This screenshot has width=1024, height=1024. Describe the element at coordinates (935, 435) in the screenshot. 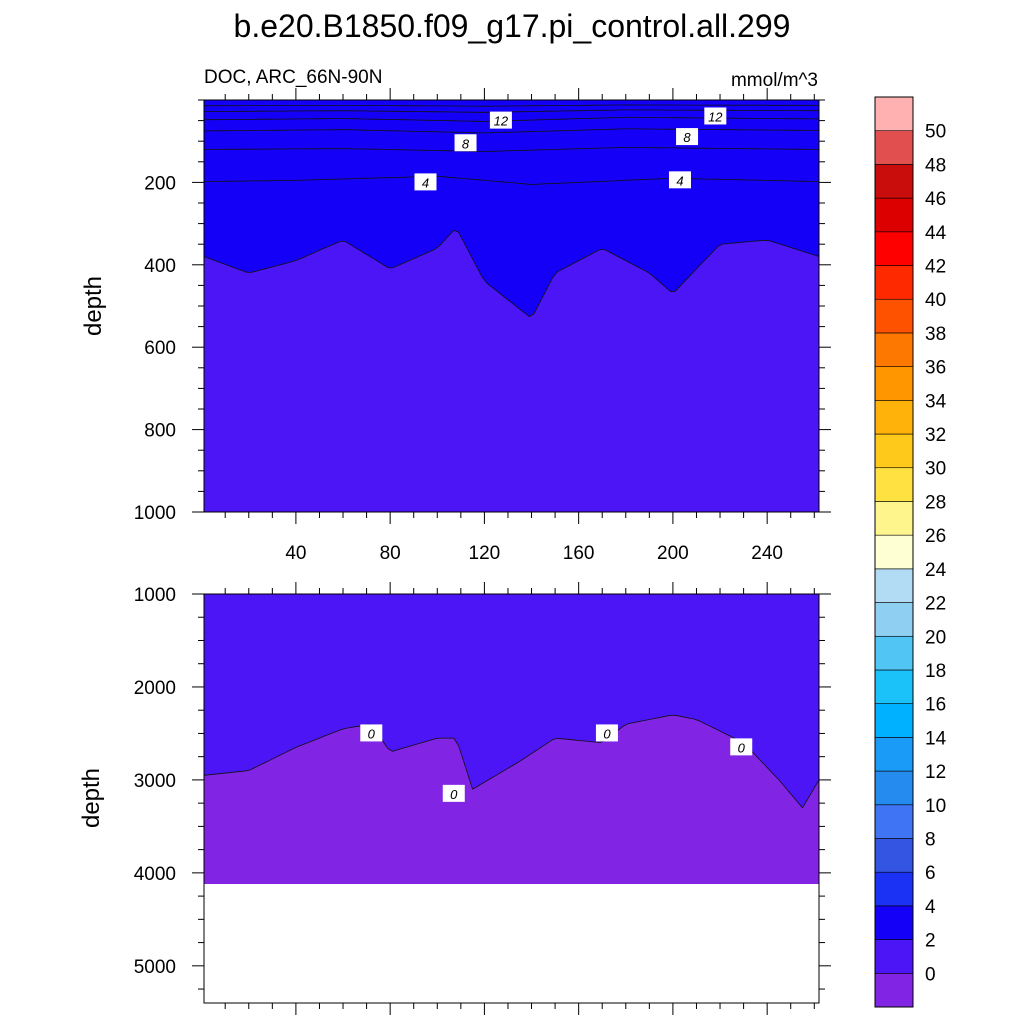

I see `colorbar-label-32: 32` at that location.